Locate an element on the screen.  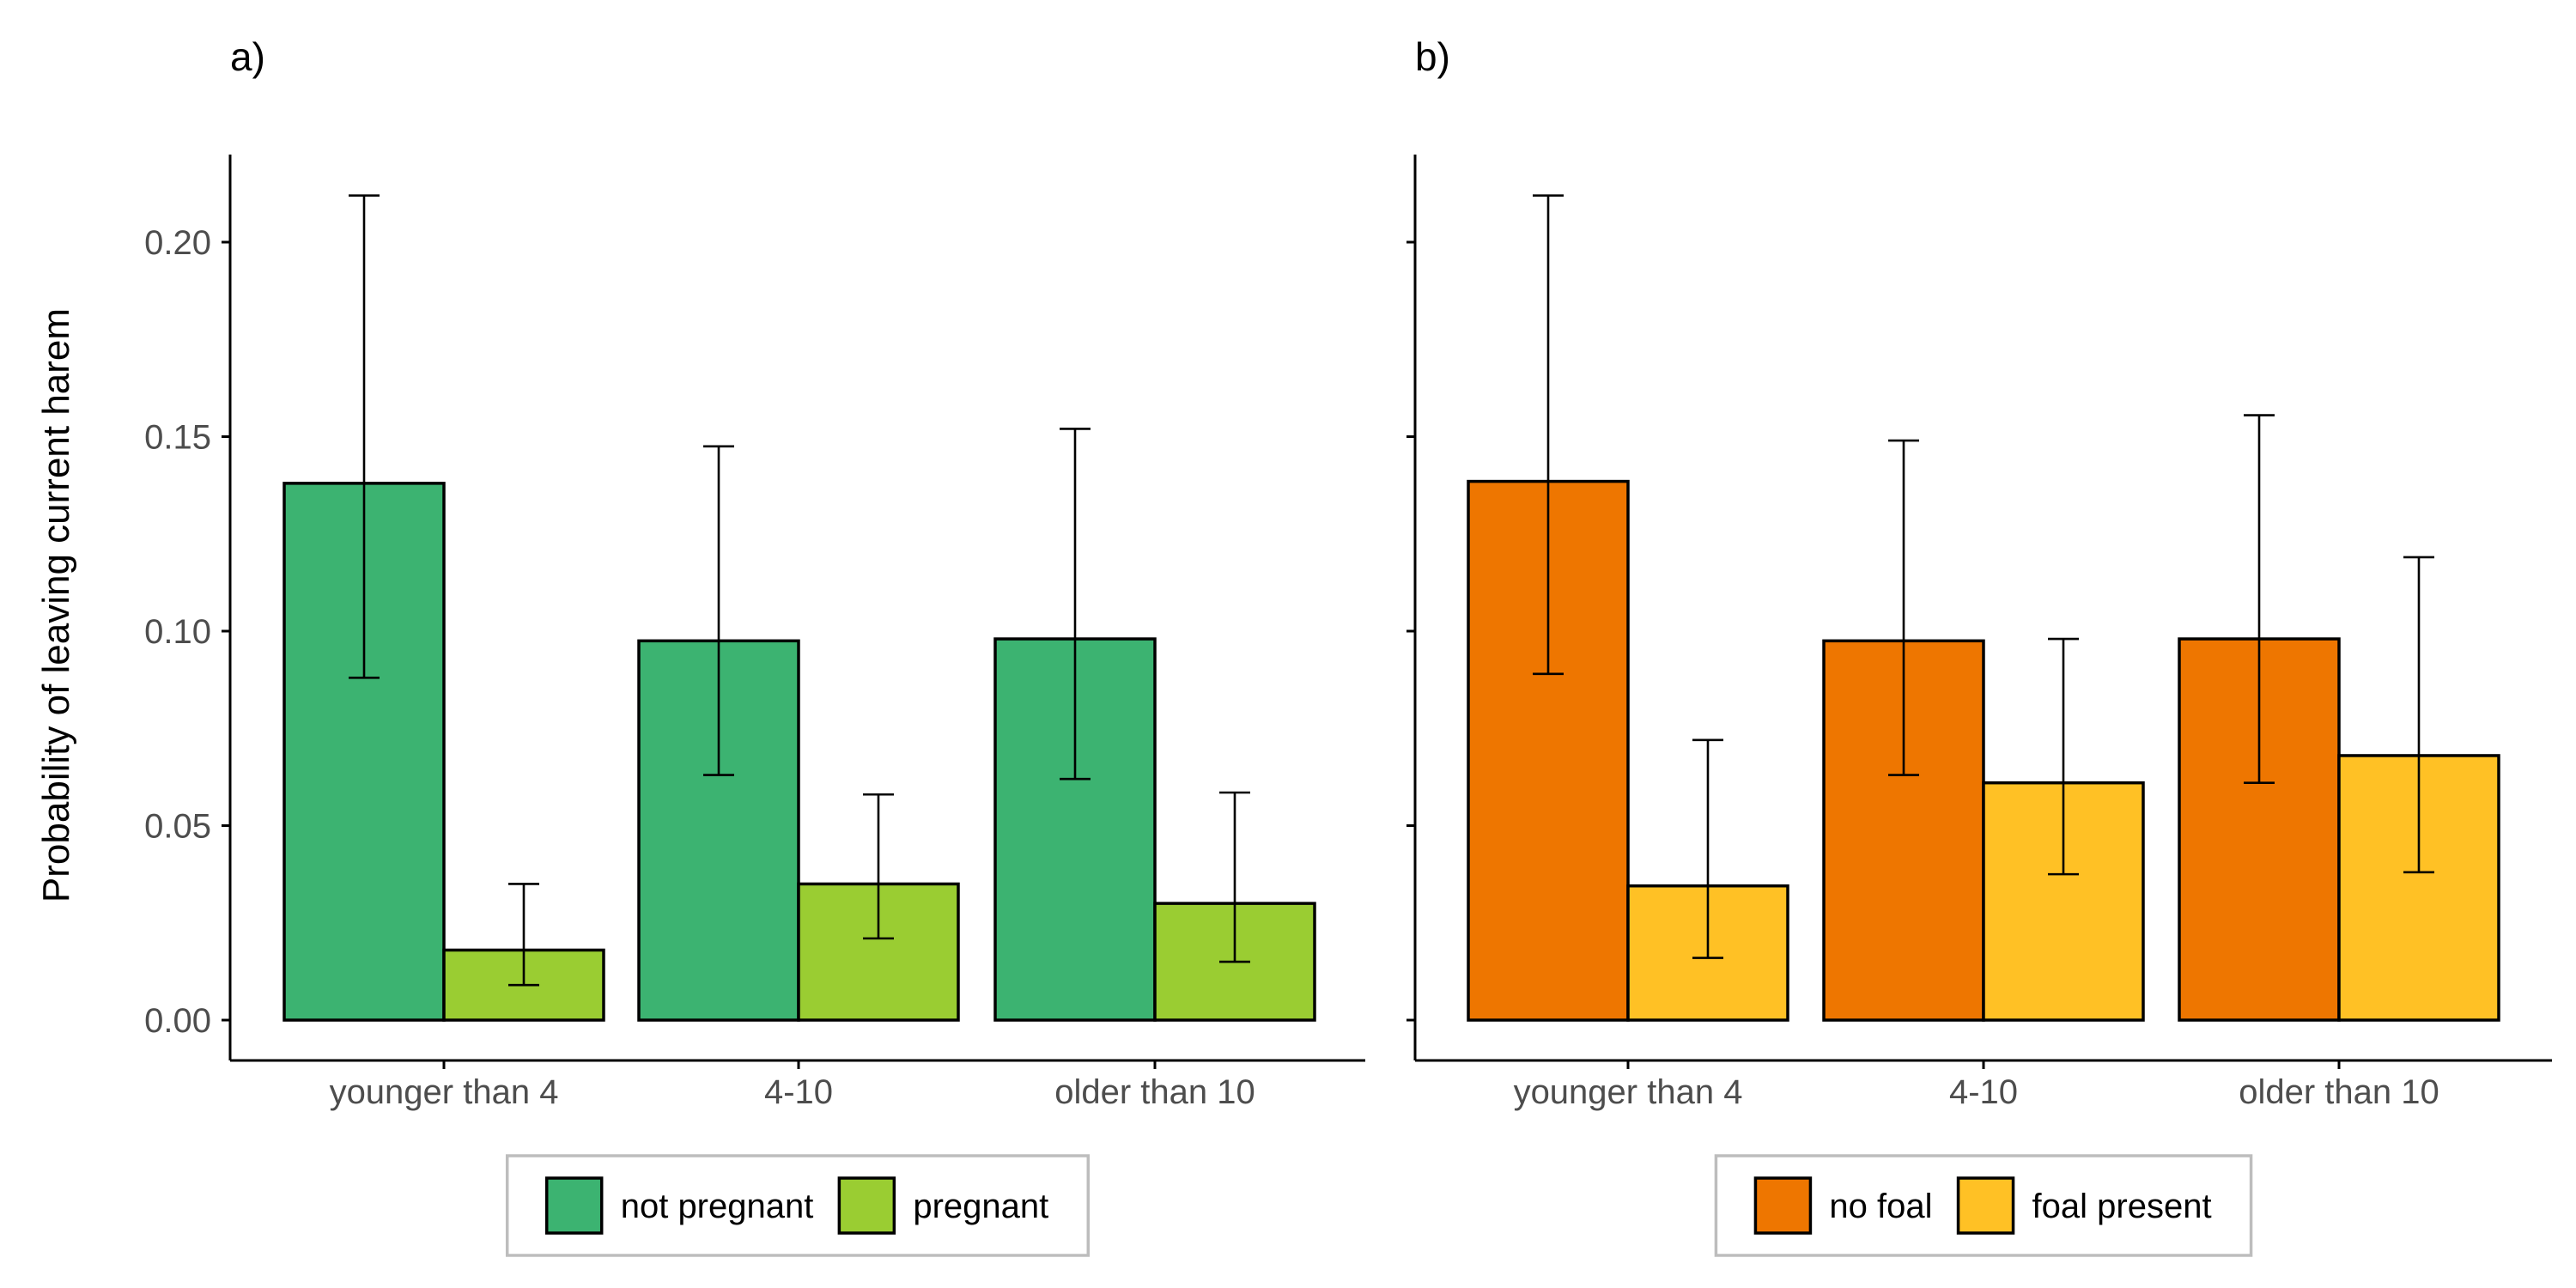
legend-box is located at coordinates (798, 1206).